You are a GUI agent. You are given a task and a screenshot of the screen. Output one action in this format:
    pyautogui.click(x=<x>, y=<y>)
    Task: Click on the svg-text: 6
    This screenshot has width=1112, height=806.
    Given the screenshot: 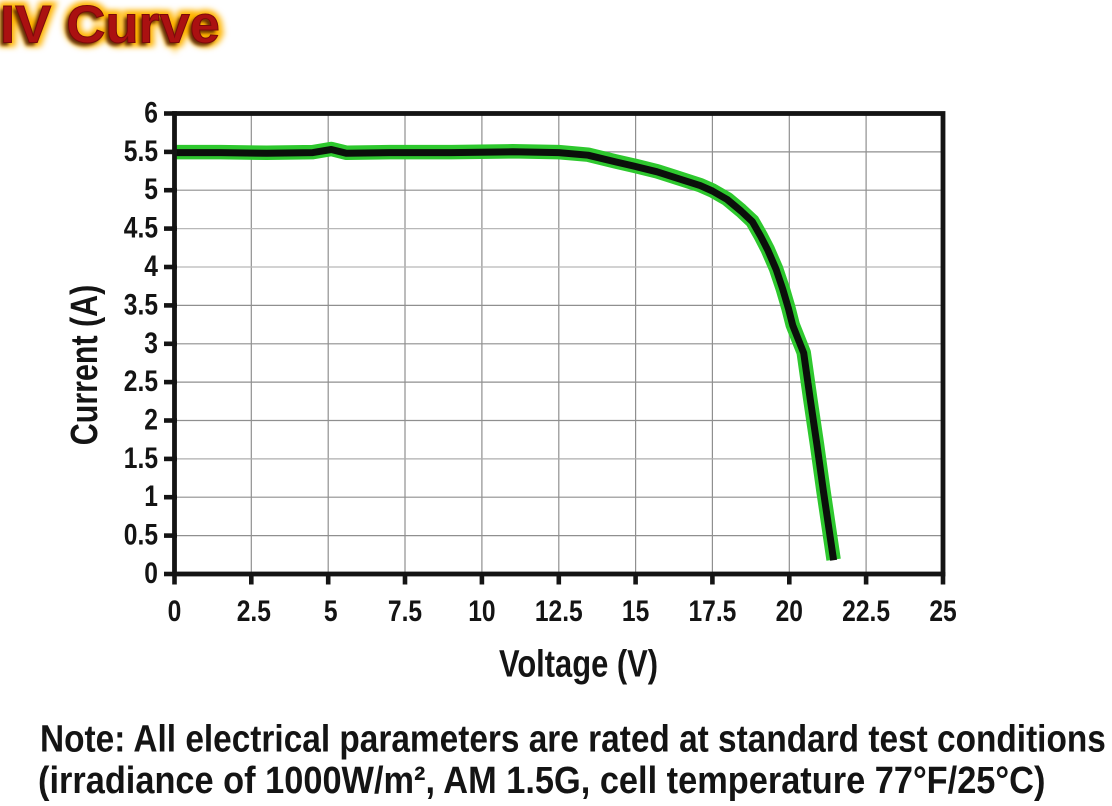 What is the action you would take?
    pyautogui.click(x=151, y=112)
    